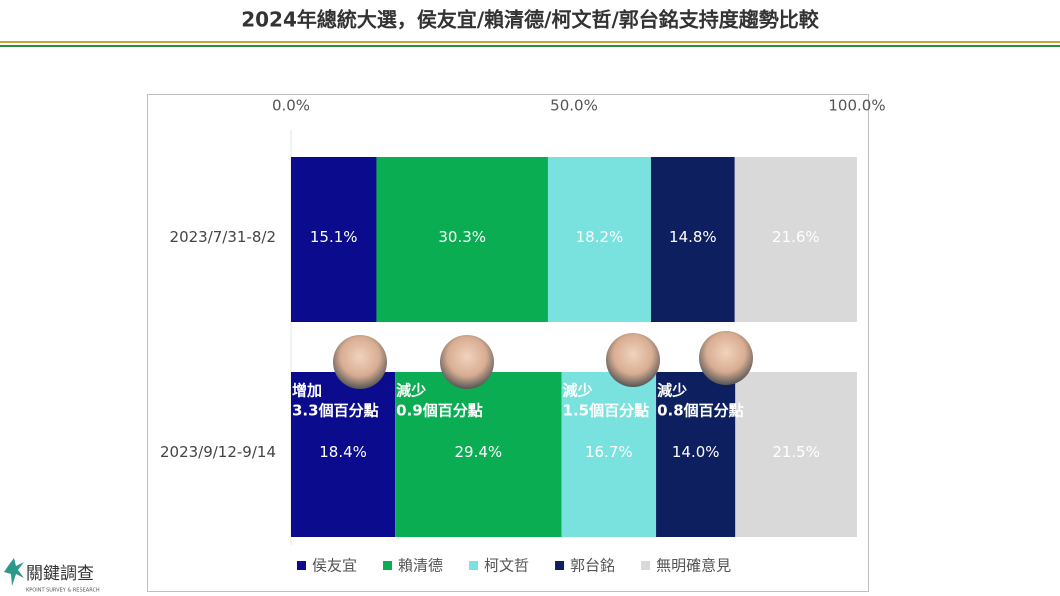  Describe the element at coordinates (600, 237) in the screenshot. I see `value-label: 18.2%` at that location.